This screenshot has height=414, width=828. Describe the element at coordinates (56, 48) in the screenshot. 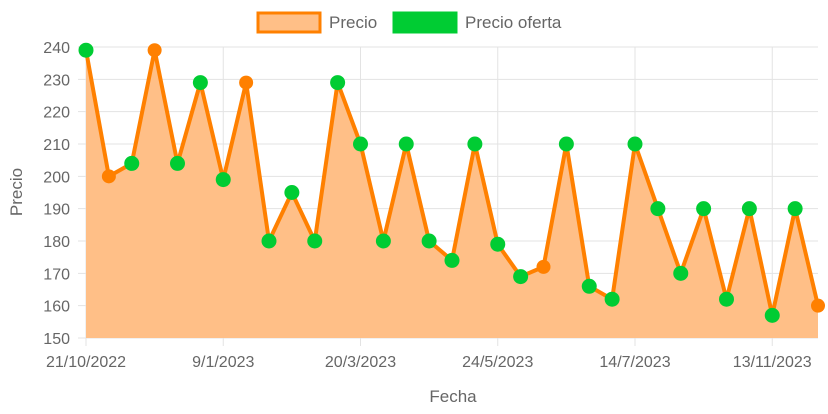

I see `y-tick-label: 240` at that location.